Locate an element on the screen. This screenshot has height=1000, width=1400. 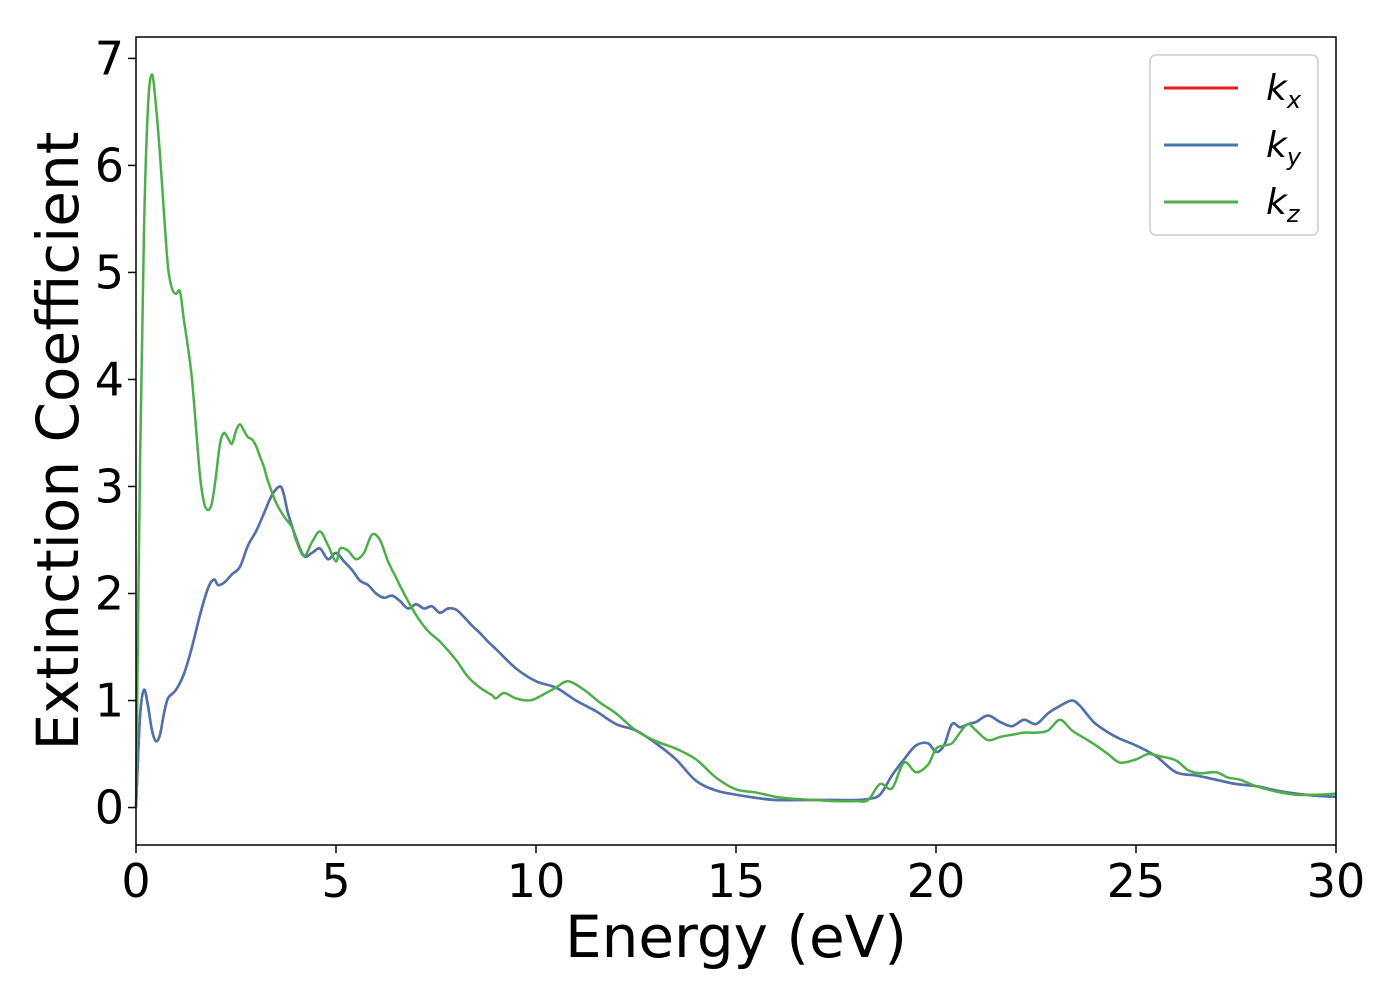
y-tick-label: 3 is located at coordinates (109, 486).